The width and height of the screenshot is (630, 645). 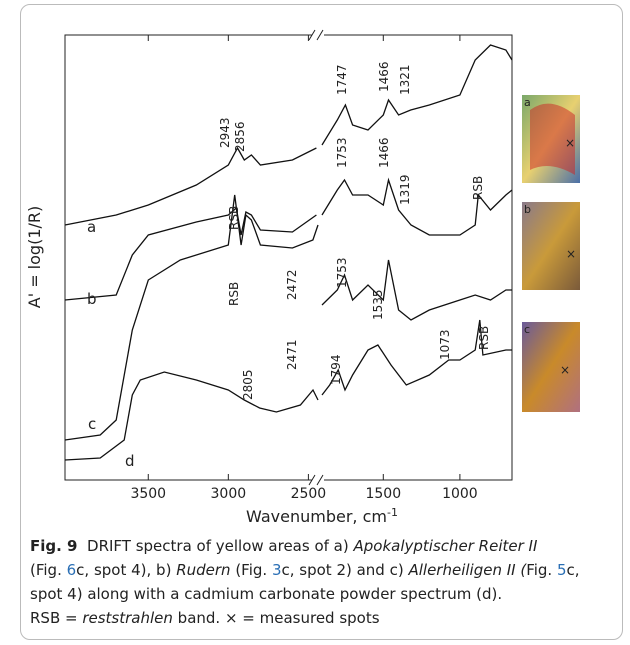 I want to click on axis-break, so click(x=316, y=257).